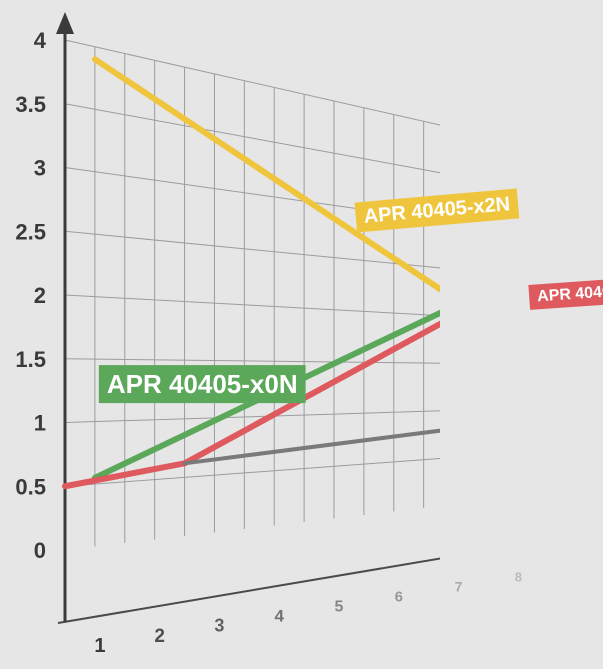 Image resolution: width=603 pixels, height=669 pixels. Describe the element at coordinates (459, 586) in the screenshot. I see `x-tick-label: 7` at that location.